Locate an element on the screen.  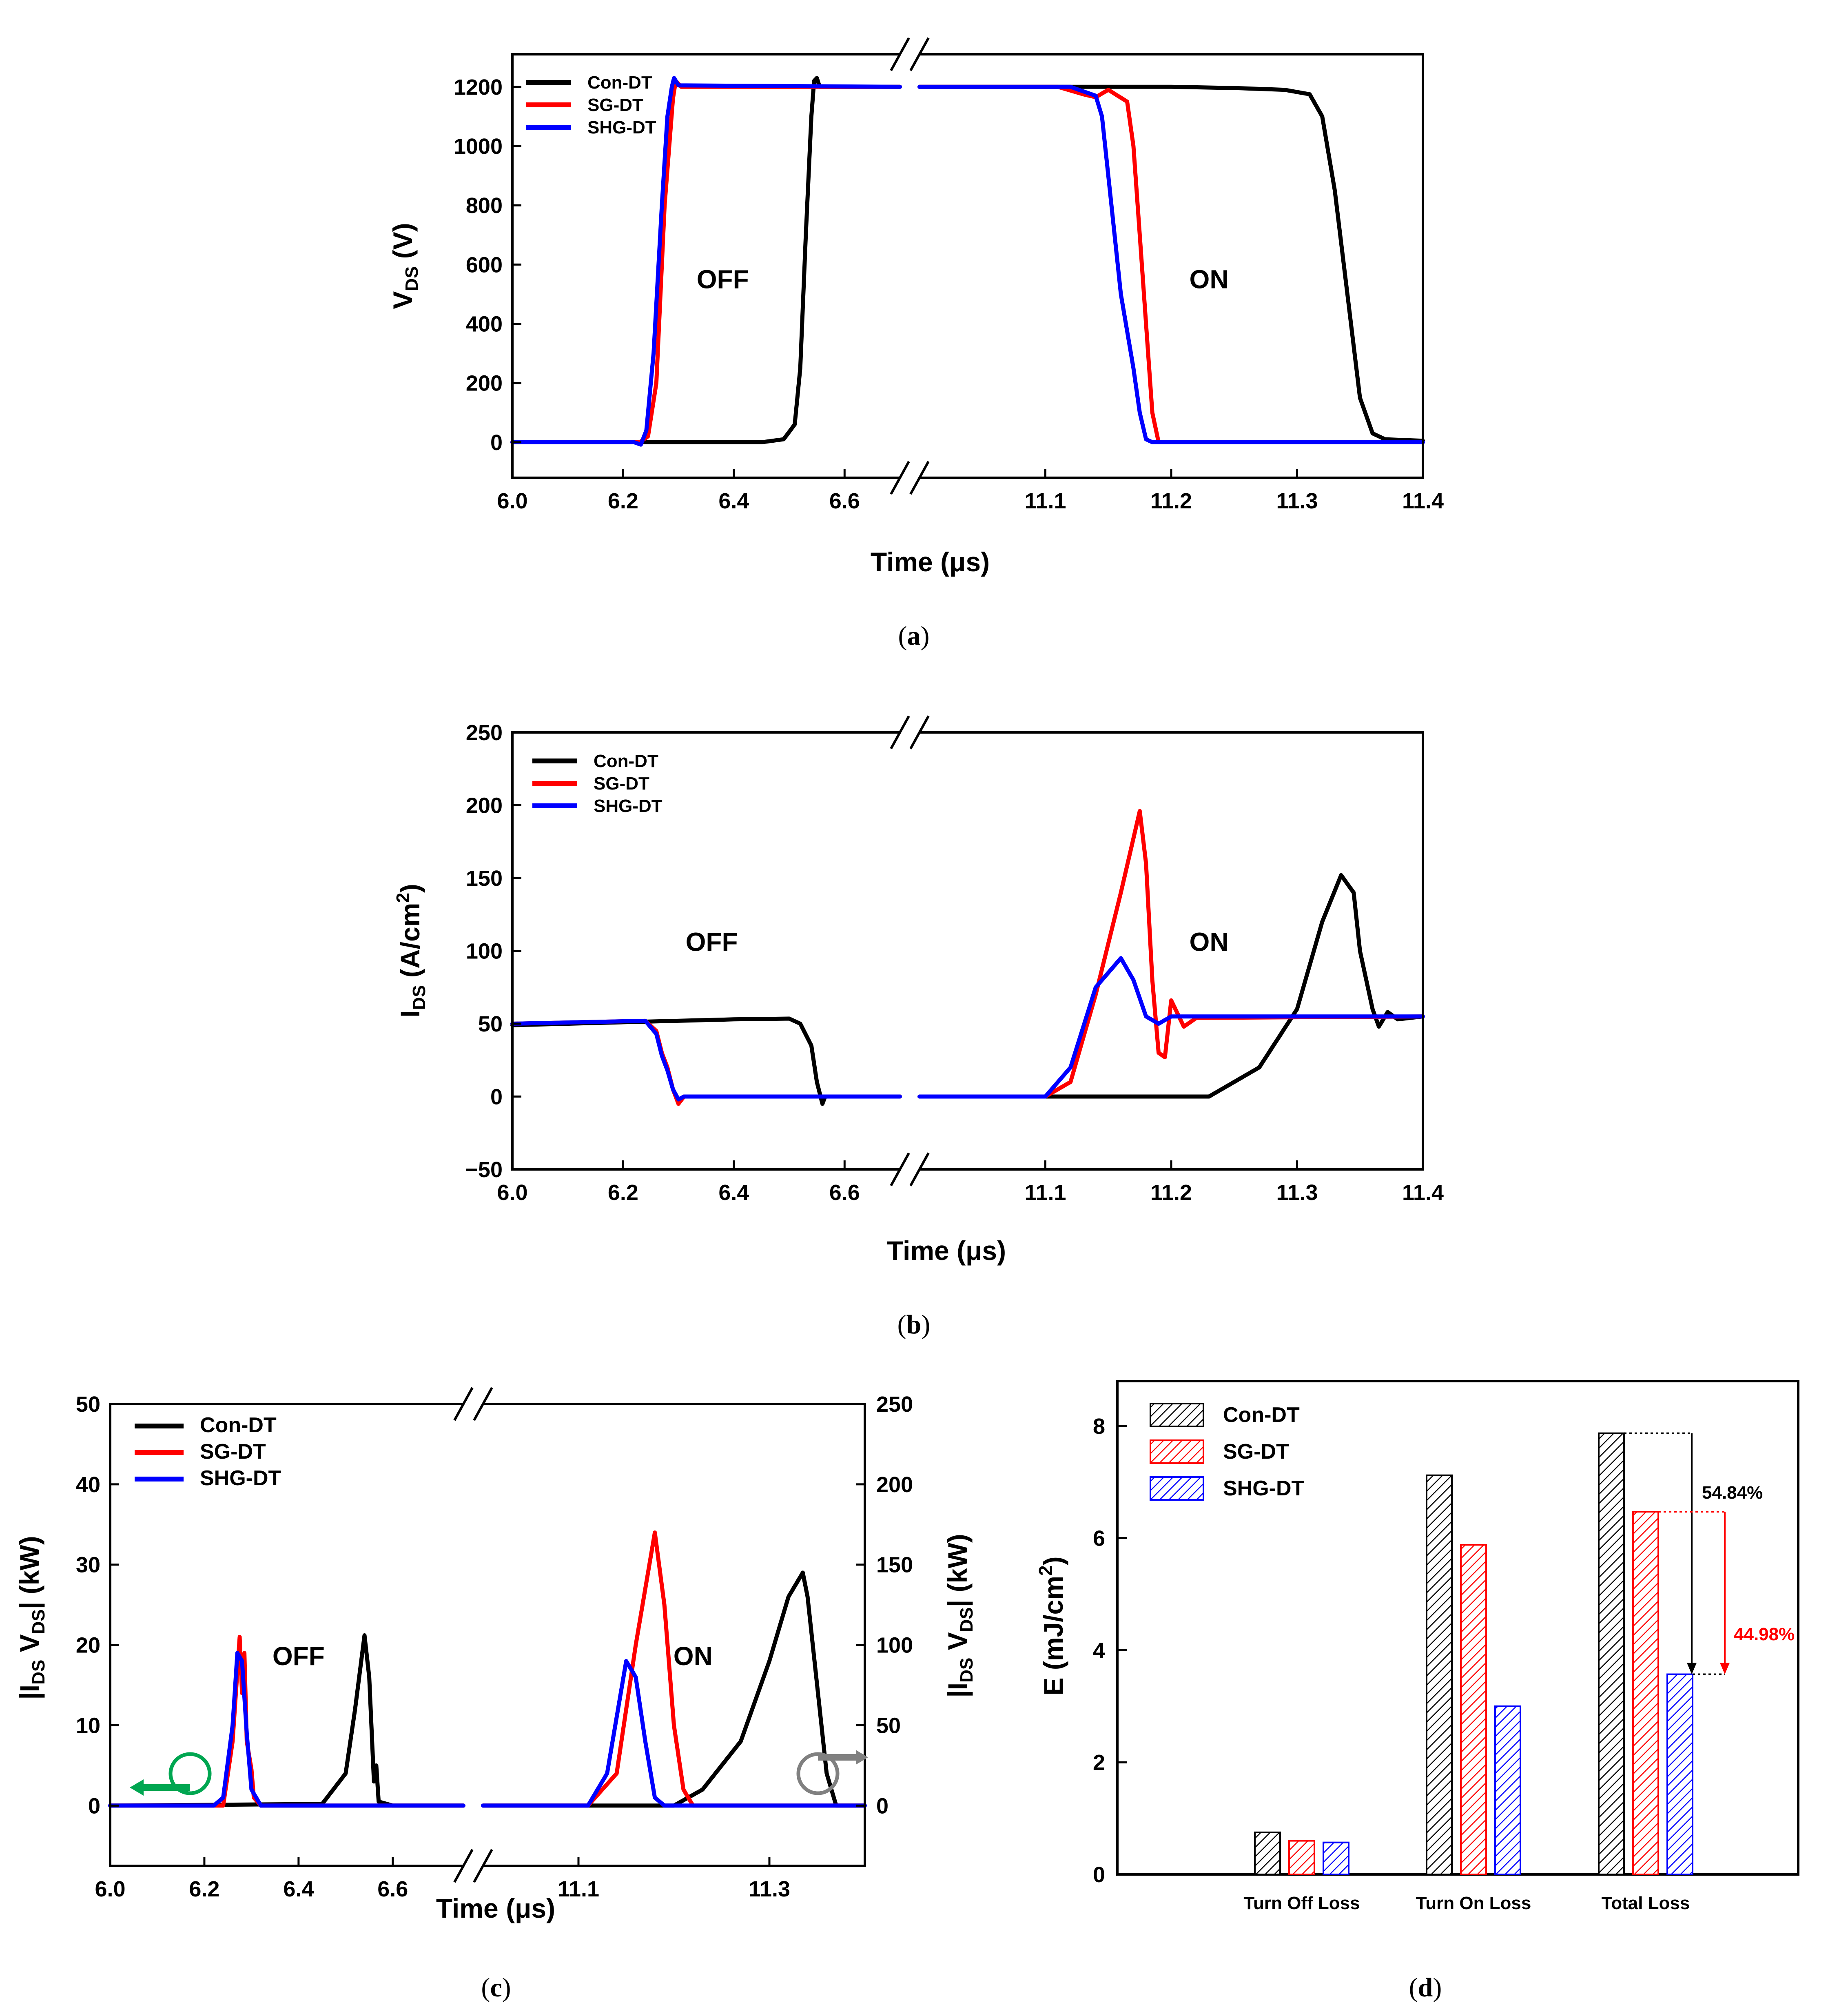
y-axis-ticks: 0 2 4 6 8 is located at coordinates (1110, 1651).